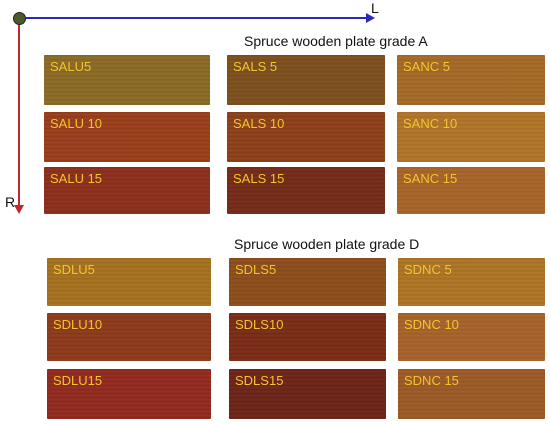 This screenshot has height=425, width=550. I want to click on plate-label: SALU 15, so click(76, 178).